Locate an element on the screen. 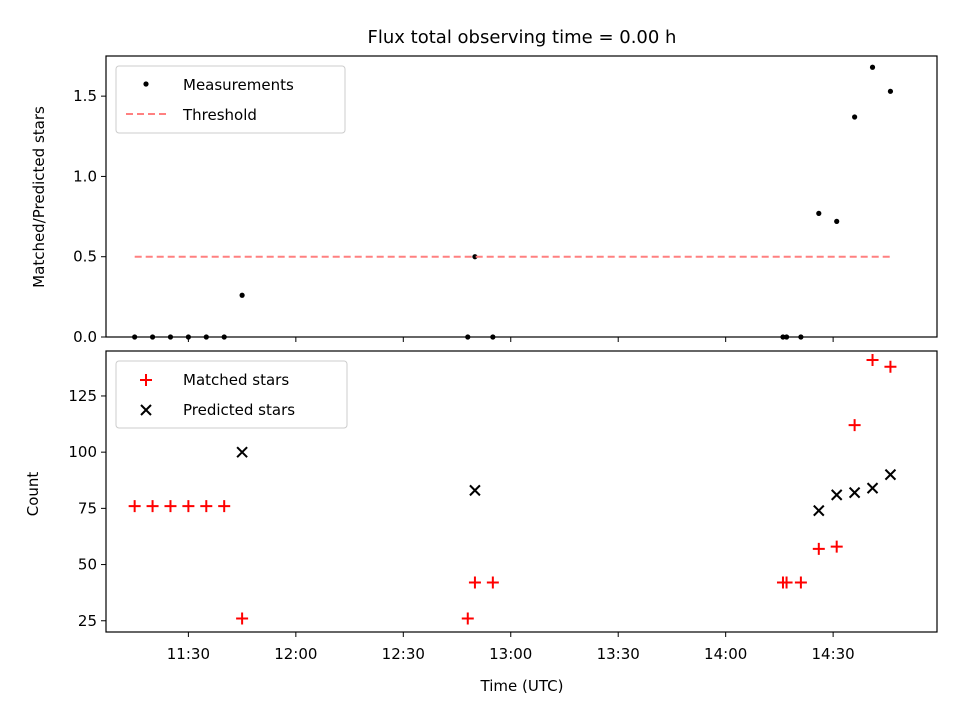 The width and height of the screenshot is (960, 720). y-tick-label: 100 is located at coordinates (82, 452).